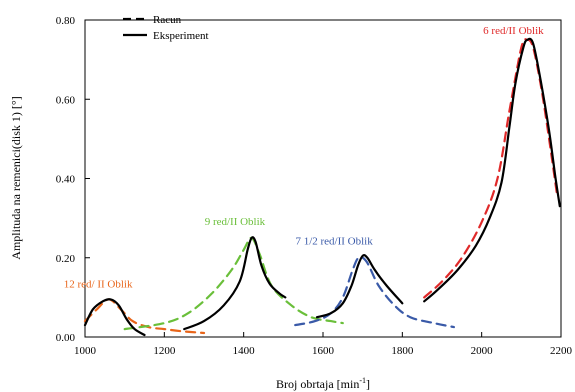 This screenshot has width=575, height=392. What do you see at coordinates (16, 177) in the screenshot?
I see `y-axis-label: Amplituda na remenici(disk 1) [°]` at bounding box center [16, 177].